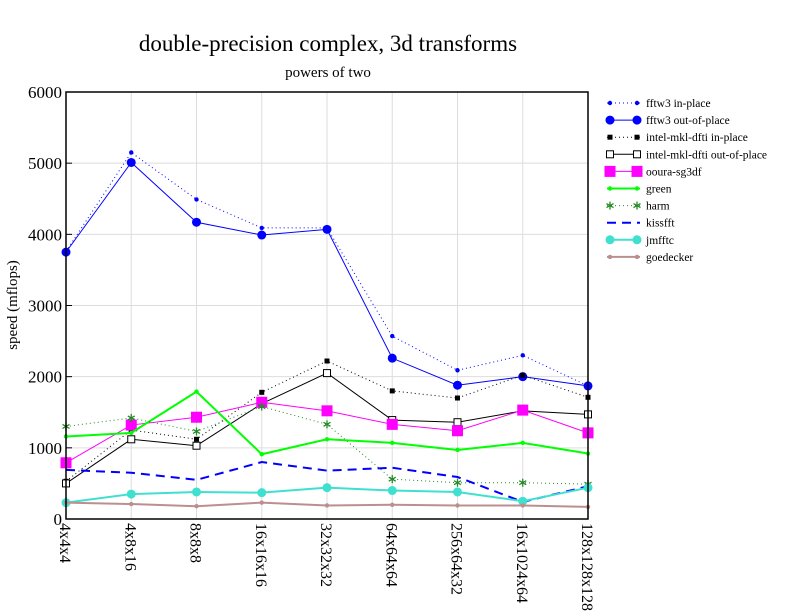 The height and width of the screenshot is (612, 792). I want to click on legend-item: goedecker, so click(650, 258).